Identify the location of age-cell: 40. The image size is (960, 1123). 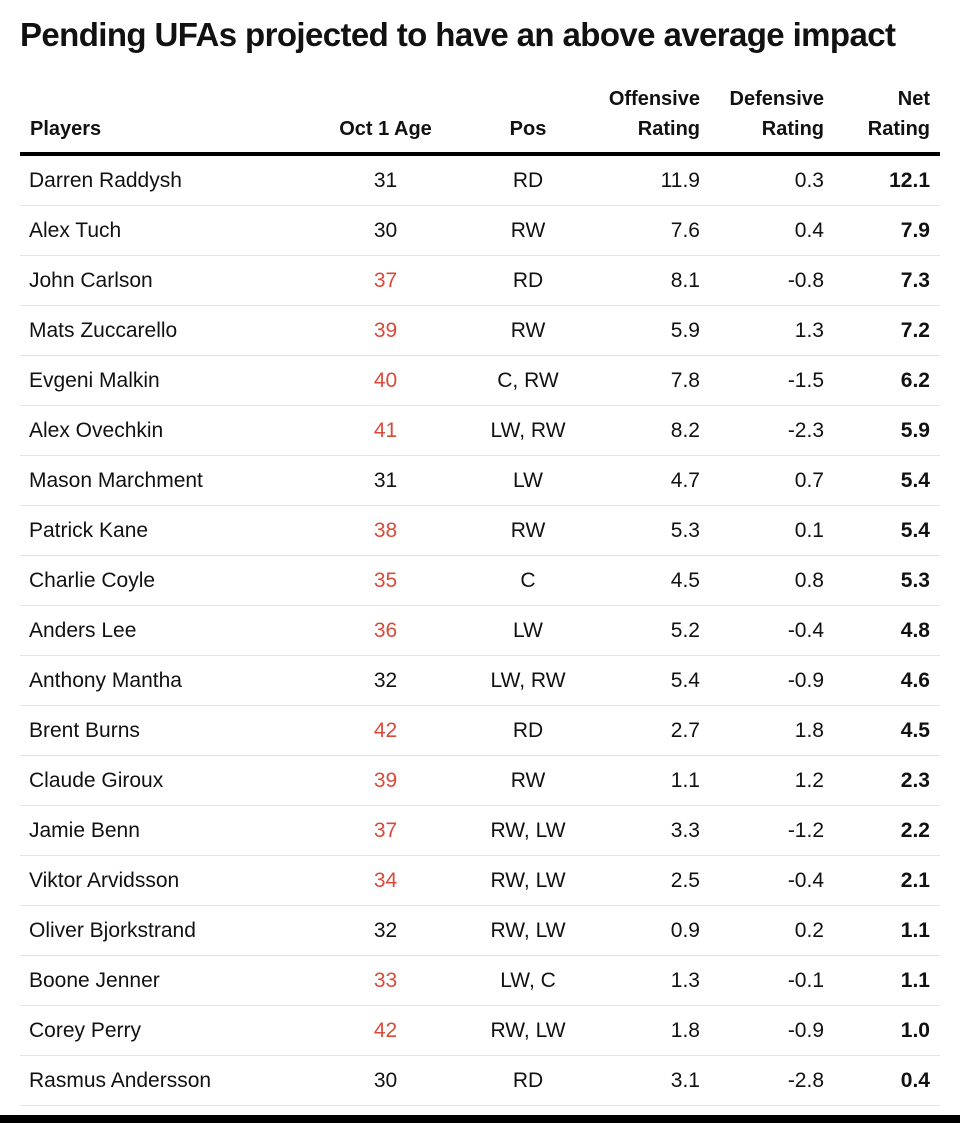
(385, 380).